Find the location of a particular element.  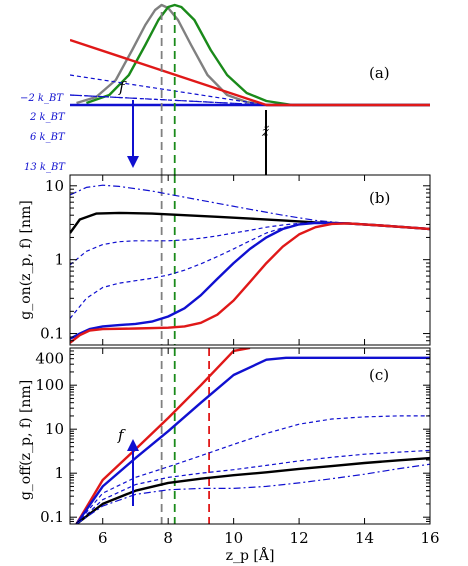

panel-c-xtick-label: 12 is located at coordinates (299, 538).